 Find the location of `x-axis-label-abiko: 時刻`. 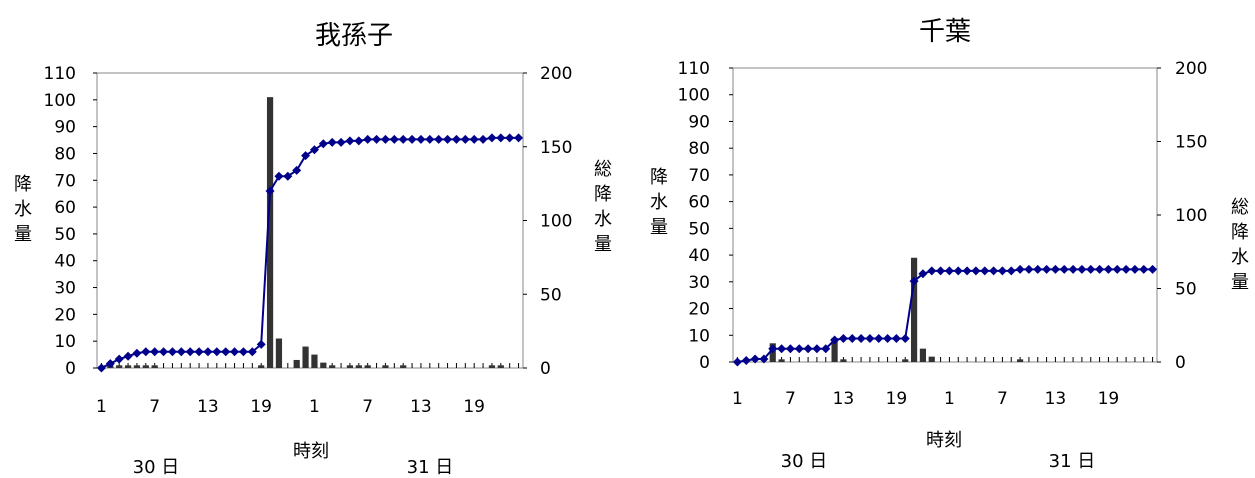

x-axis-label-abiko: 時刻 is located at coordinates (311, 451).